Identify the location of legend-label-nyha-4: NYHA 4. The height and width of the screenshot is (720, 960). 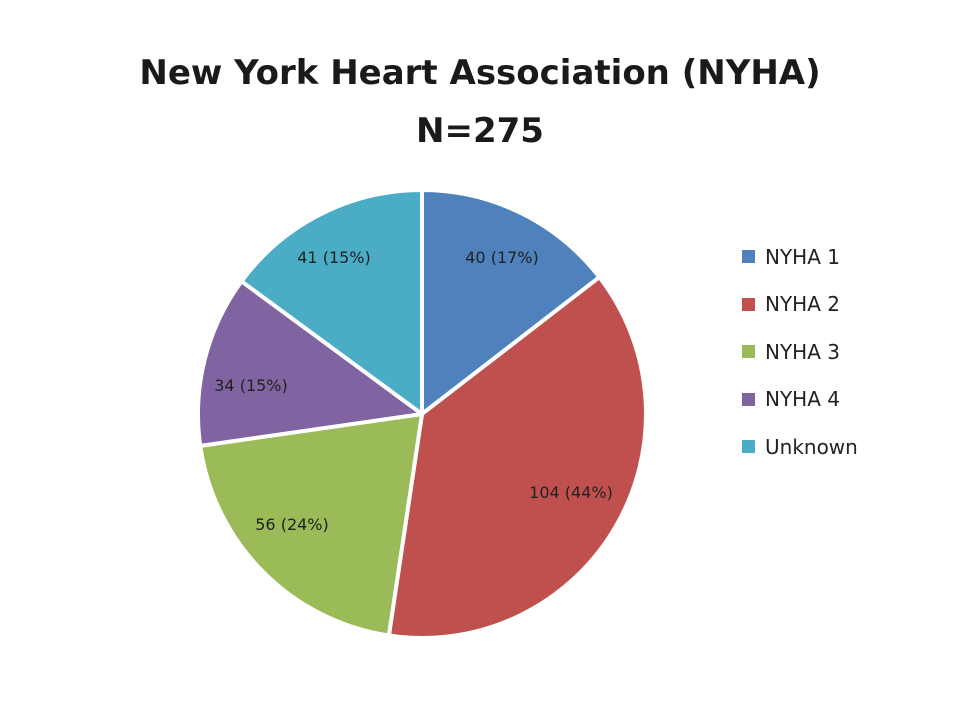
(802, 399).